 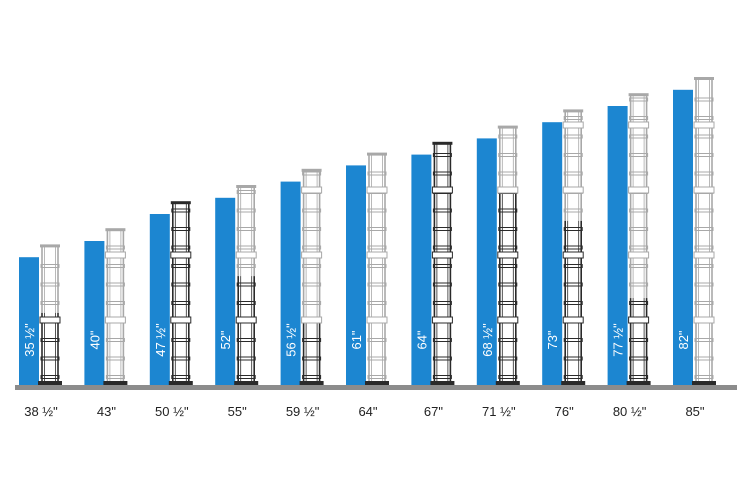 I want to click on bar-value-label: 73", so click(x=552, y=339).